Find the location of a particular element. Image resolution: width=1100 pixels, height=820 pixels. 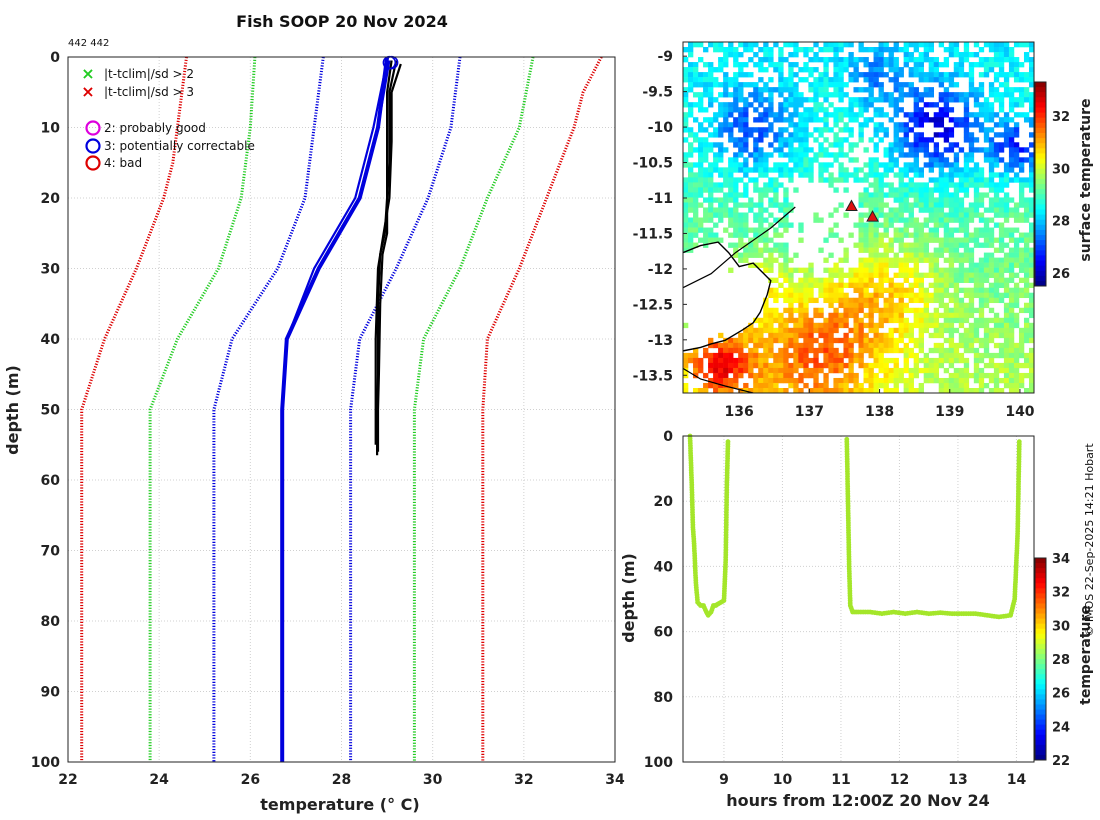

depth-time-xtick-label: 13 is located at coordinates (957, 780).